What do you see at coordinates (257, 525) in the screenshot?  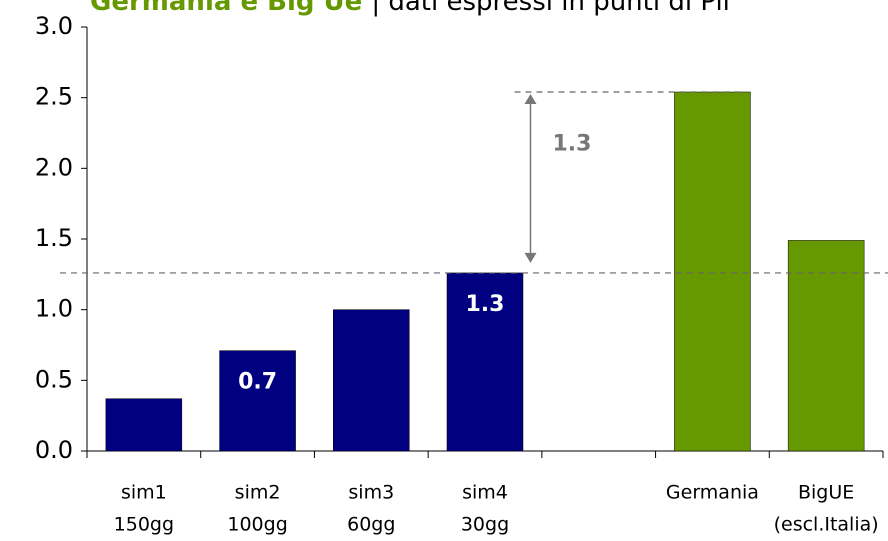 I see `x-tick-label: 100gg` at bounding box center [257, 525].